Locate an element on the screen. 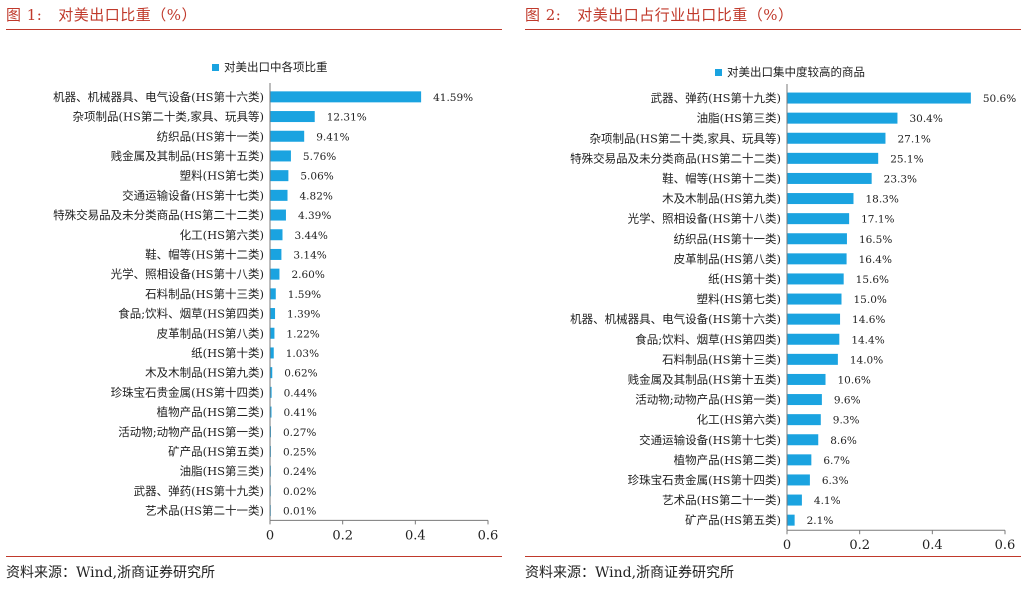 The image size is (1024, 593). data-label: 12.31% is located at coordinates (347, 118).